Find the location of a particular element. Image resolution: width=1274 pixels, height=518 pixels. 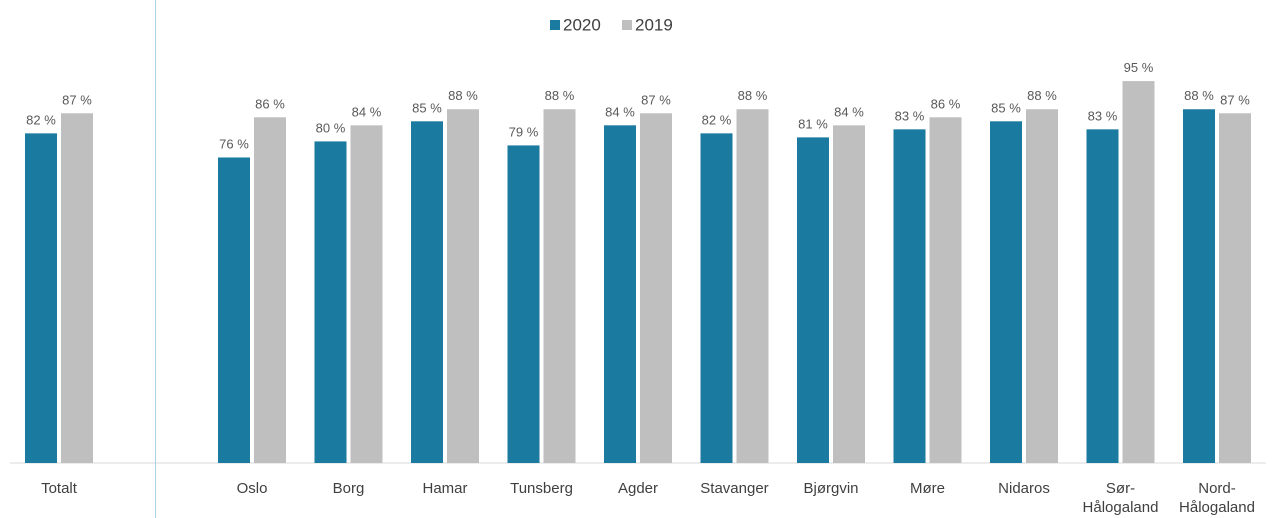

x-tick-label: Møre is located at coordinates (927, 488).